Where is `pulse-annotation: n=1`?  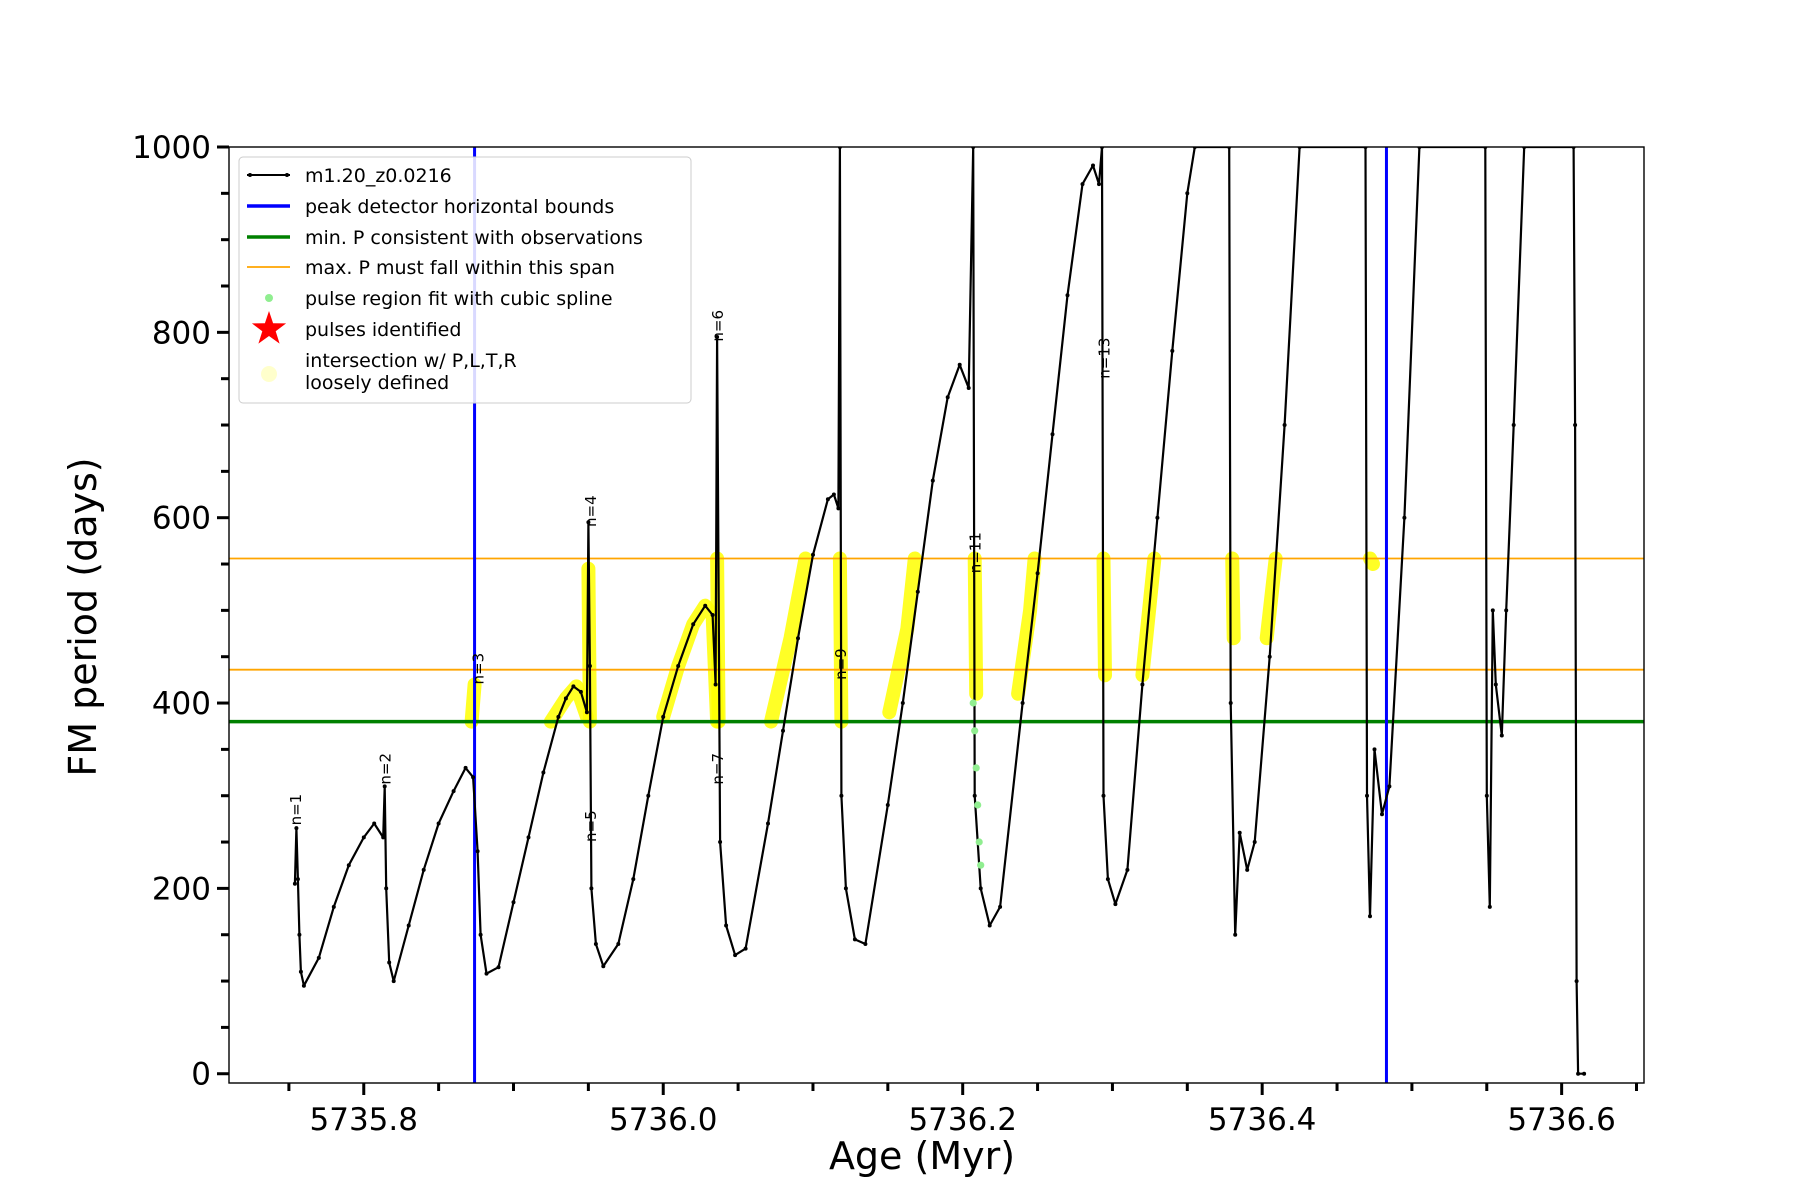
pulse-annotation: n=1 is located at coordinates (296, 810).